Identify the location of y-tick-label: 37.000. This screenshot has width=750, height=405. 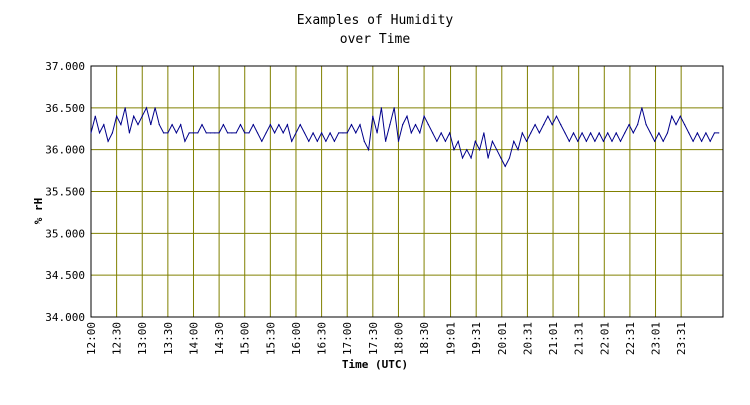
(65, 66).